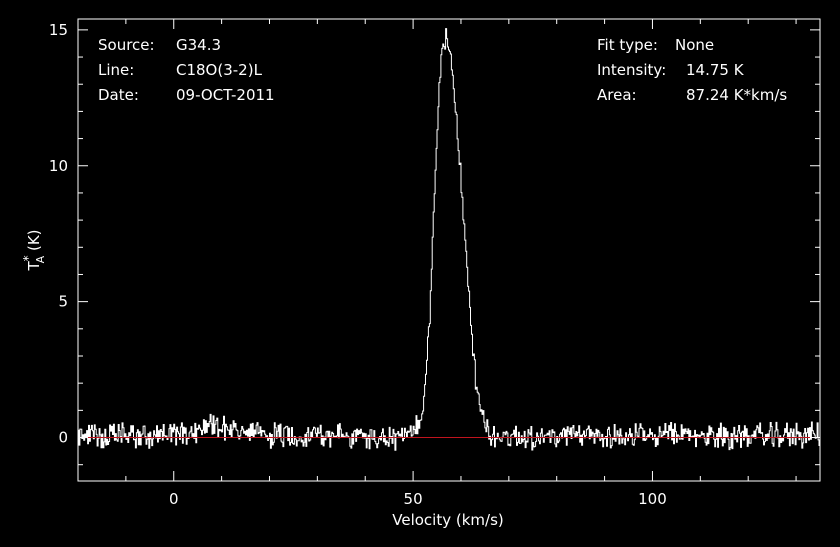 Image resolution: width=840 pixels, height=547 pixels. Describe the element at coordinates (715, 70) in the screenshot. I see `intensity-value: 14.75 K` at that location.